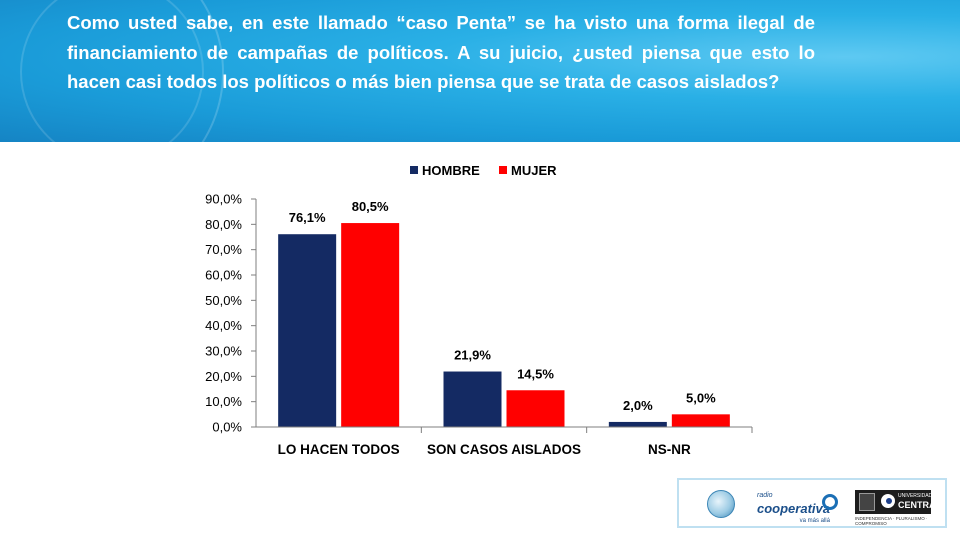 Image resolution: width=960 pixels, height=540 pixels. I want to click on universidad-central-logo: UNIVERSIDAD CENTRAL, so click(898, 502).